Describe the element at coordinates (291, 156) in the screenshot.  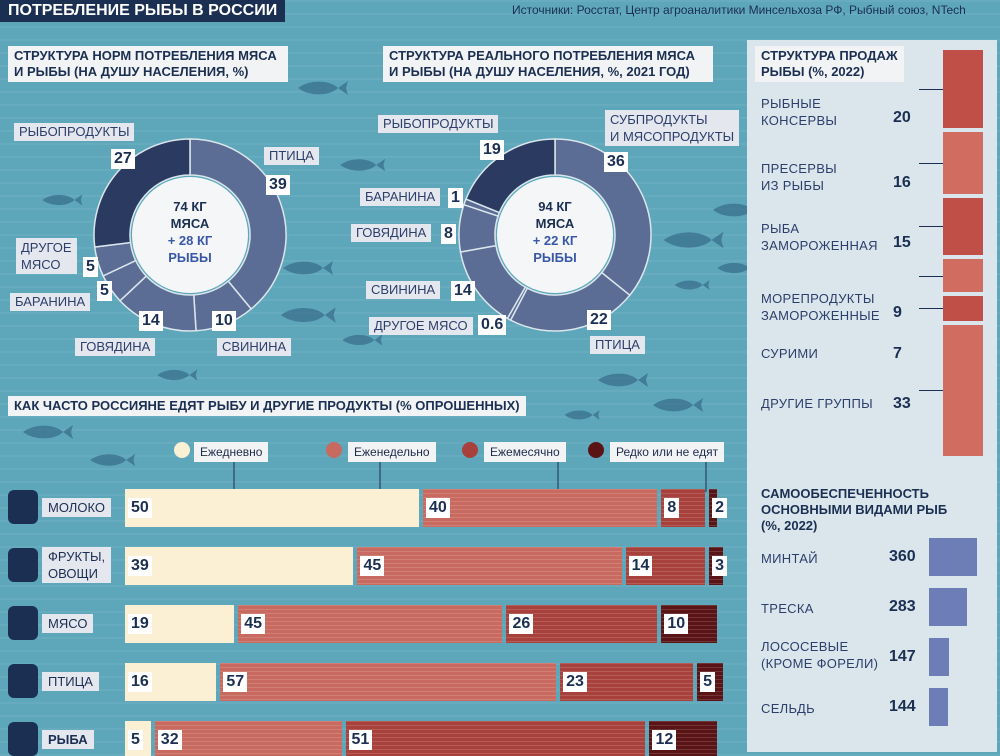
I see `donut1-label-poultry: ПТИЦА` at that location.